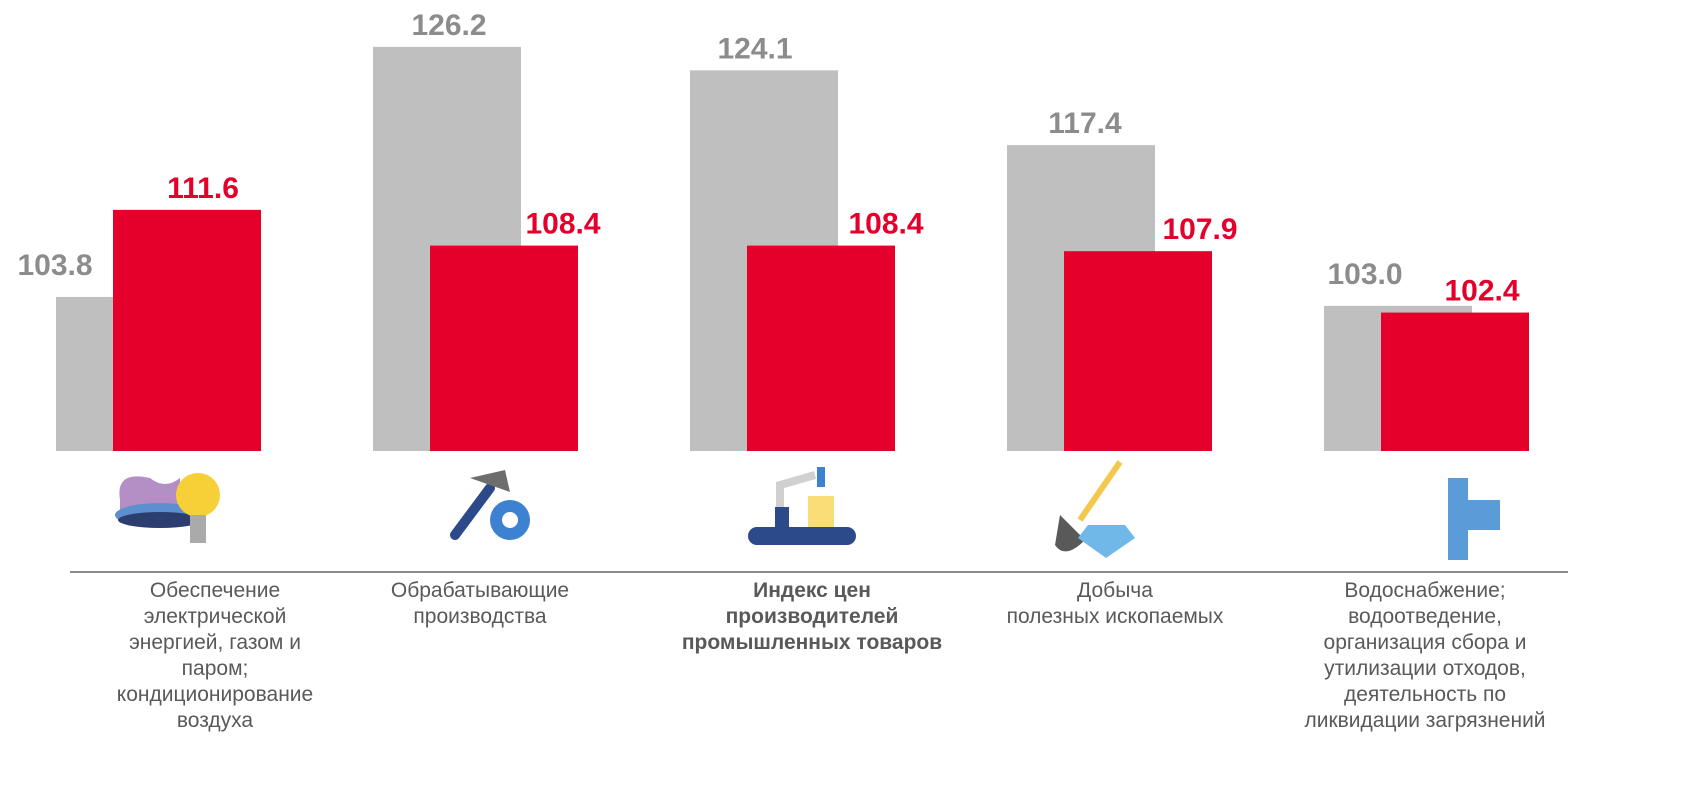 Image resolution: width=1691 pixels, height=809 pixels. Describe the element at coordinates (1364, 274) in the screenshot. I see `value-label: 103.0` at that location.